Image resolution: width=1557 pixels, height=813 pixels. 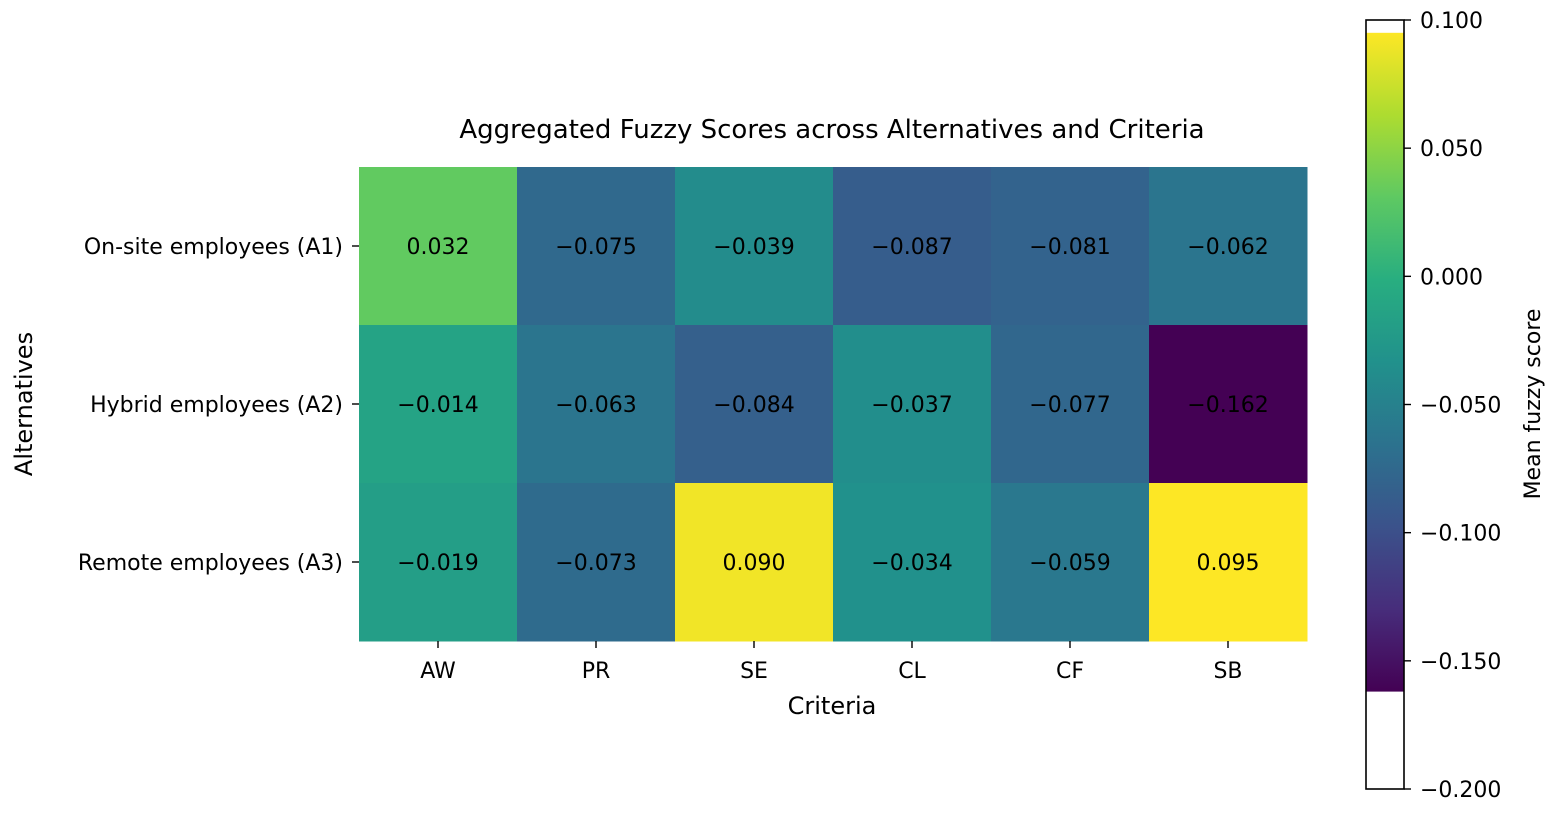 What do you see at coordinates (1460, 790) in the screenshot?
I see `colorbar-tick-label: −0.200` at bounding box center [1460, 790].